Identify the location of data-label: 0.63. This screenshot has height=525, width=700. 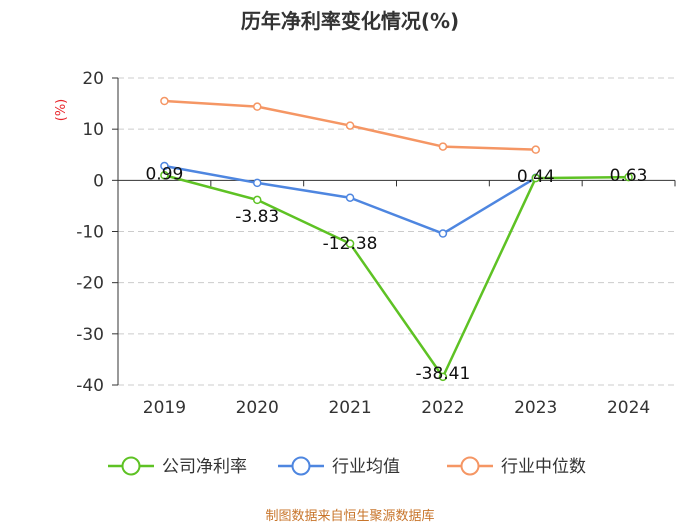
(629, 176).